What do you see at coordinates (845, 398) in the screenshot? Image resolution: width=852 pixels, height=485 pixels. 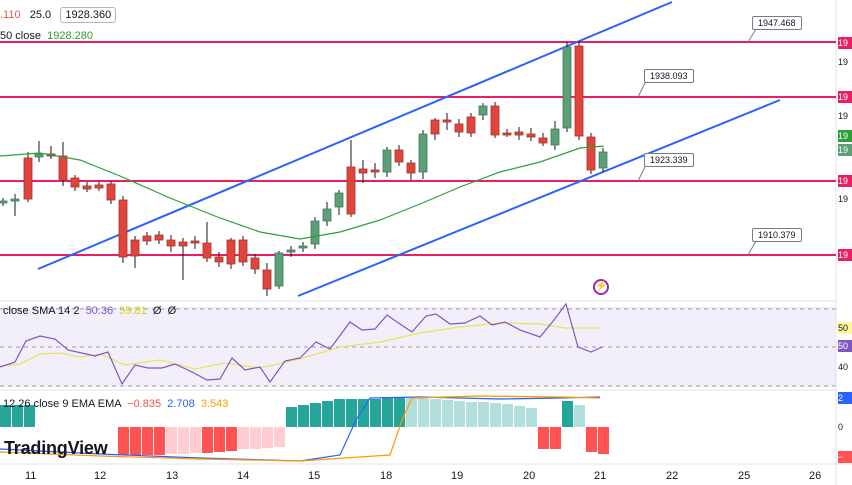 I see `macd-axis-label: 2` at bounding box center [845, 398].